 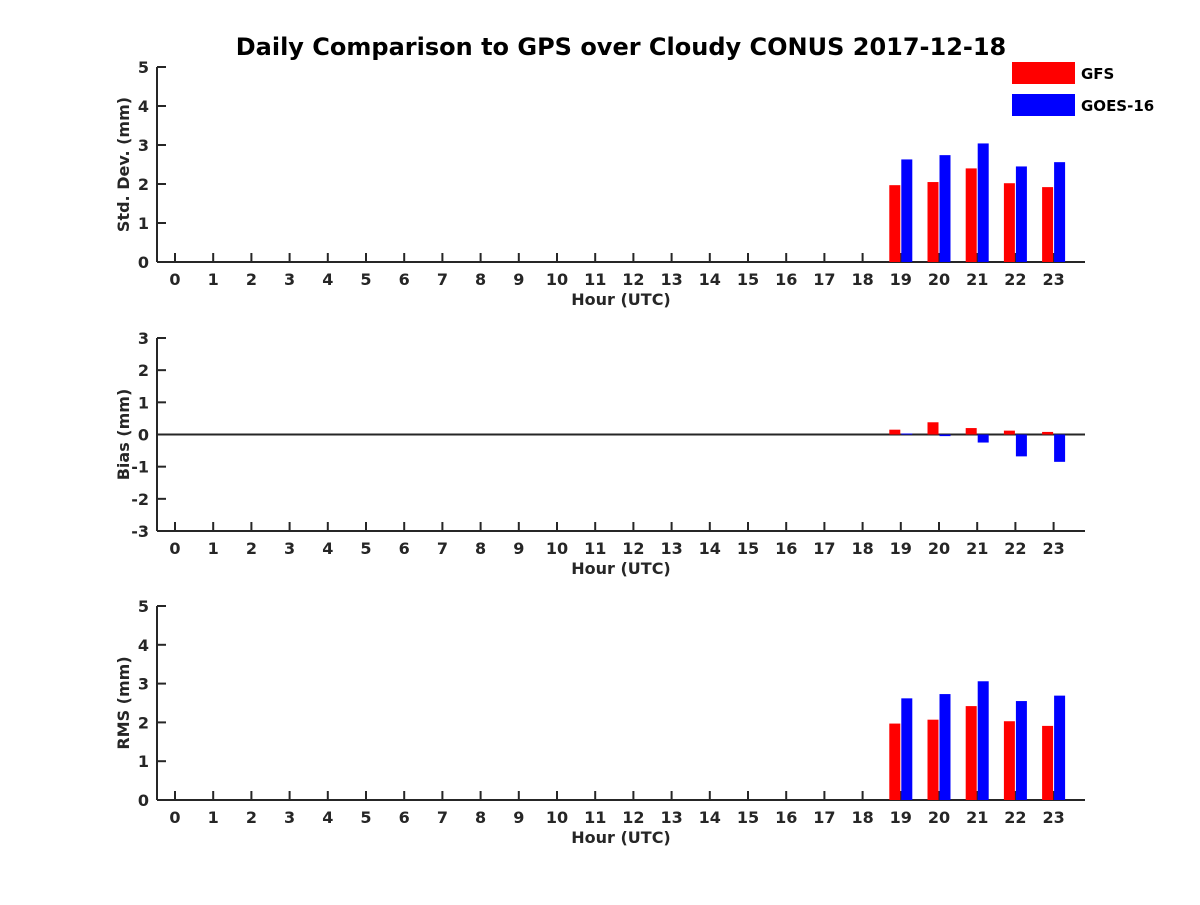 What do you see at coordinates (143, 106) in the screenshot?
I see `y-tick-label: 4` at bounding box center [143, 106].